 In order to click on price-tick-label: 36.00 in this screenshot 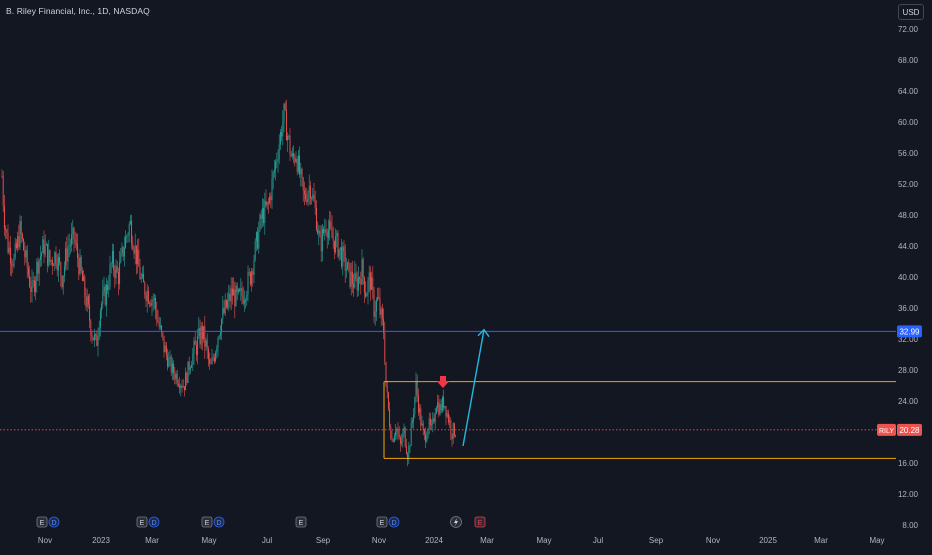, I will do `click(908, 308)`.